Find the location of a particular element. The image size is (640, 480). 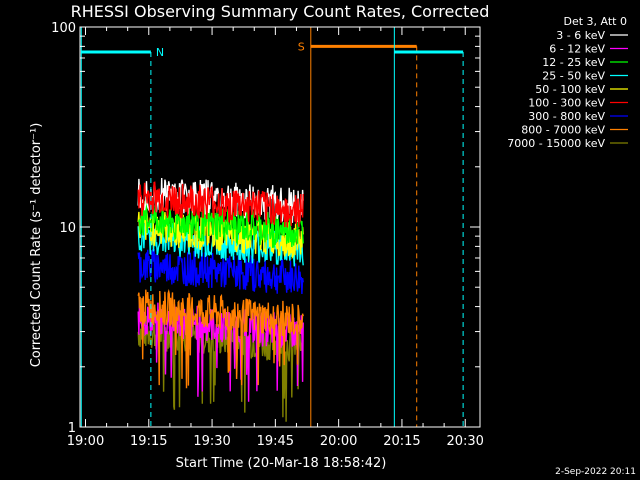

x-axis-label: Start Time (20-Mar-18 18:58:42) is located at coordinates (281, 463).